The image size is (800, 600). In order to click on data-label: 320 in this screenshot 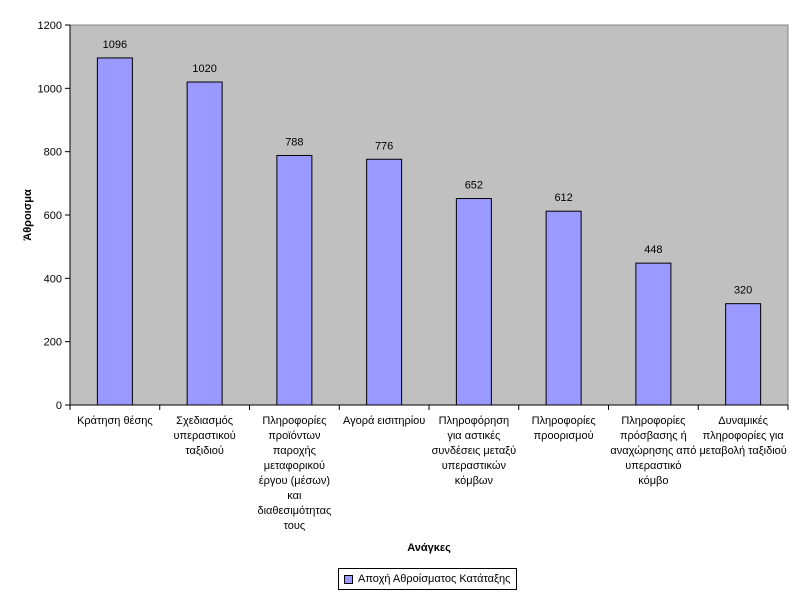, I will do `click(743, 291)`.